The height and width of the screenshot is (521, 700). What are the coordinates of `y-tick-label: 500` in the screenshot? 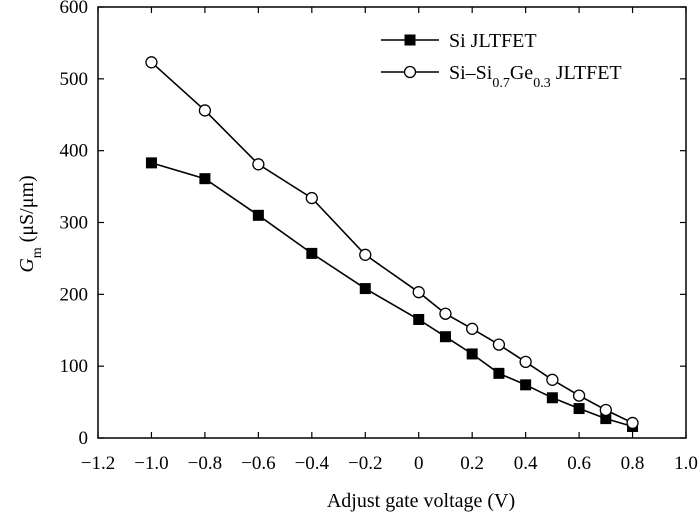 It's located at (74, 79).